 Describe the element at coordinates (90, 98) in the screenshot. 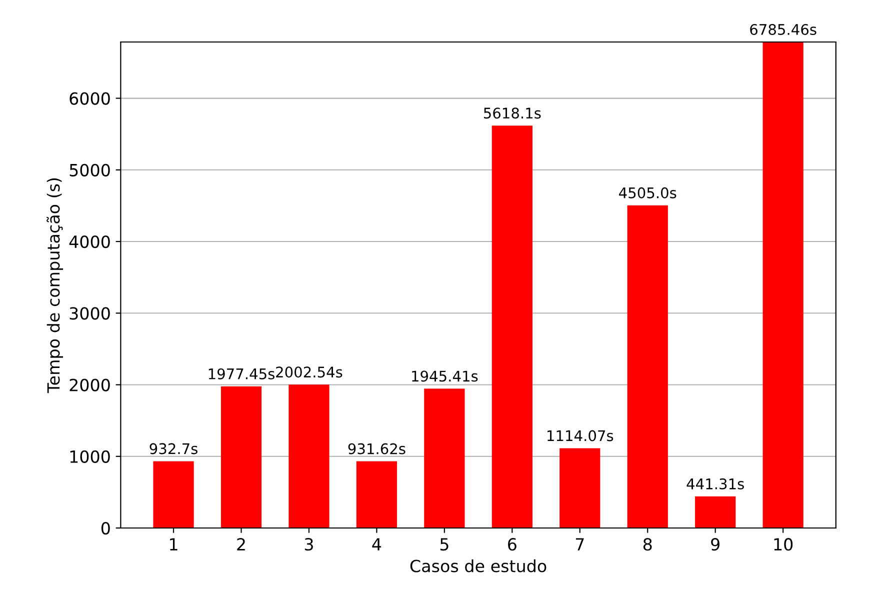

I see `y-tick-label: 6000` at that location.